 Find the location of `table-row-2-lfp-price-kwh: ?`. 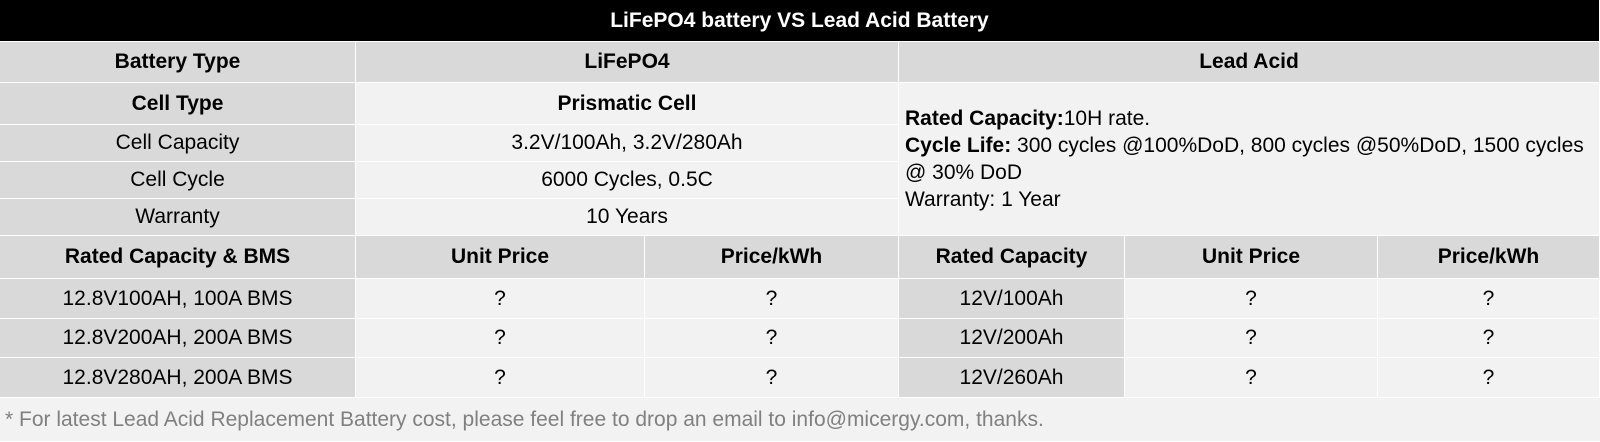

table-row-2-lfp-price-kwh: ? is located at coordinates (772, 338).